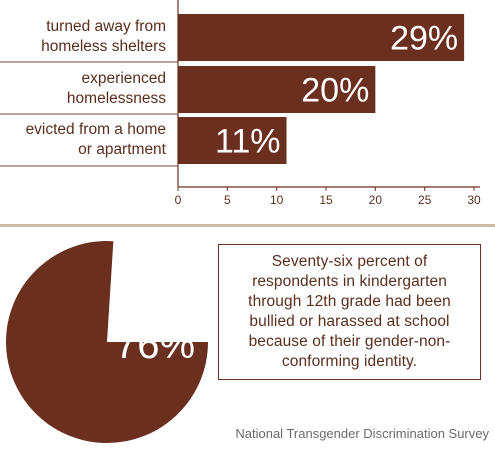 This screenshot has height=454, width=495. What do you see at coordinates (474, 200) in the screenshot?
I see `x-tick-label-30: 30` at bounding box center [474, 200].